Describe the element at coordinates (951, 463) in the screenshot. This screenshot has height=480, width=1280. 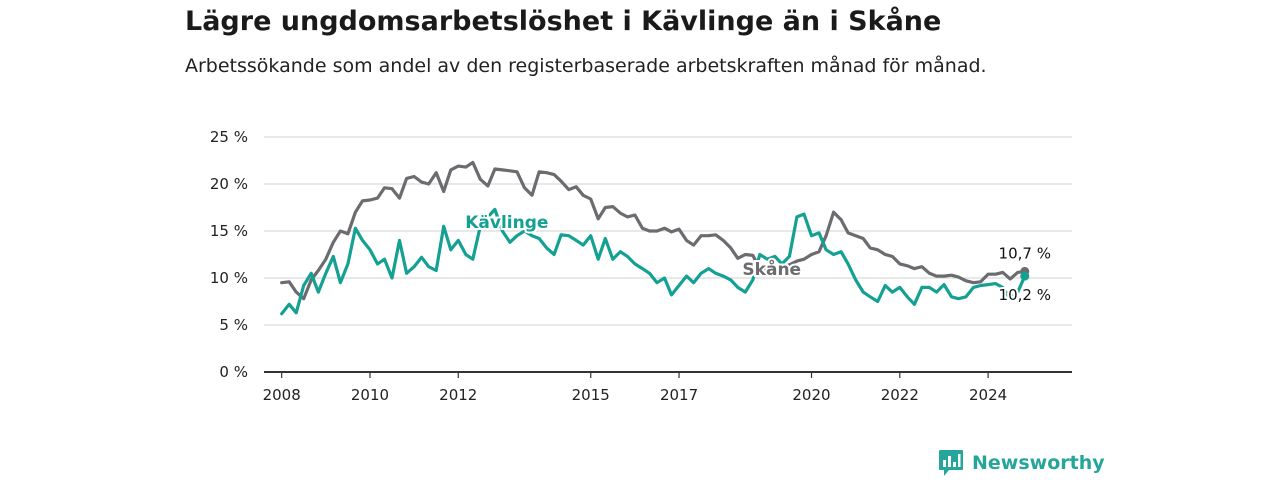
I see `bar-chart-speech-bubble-icon` at that location.